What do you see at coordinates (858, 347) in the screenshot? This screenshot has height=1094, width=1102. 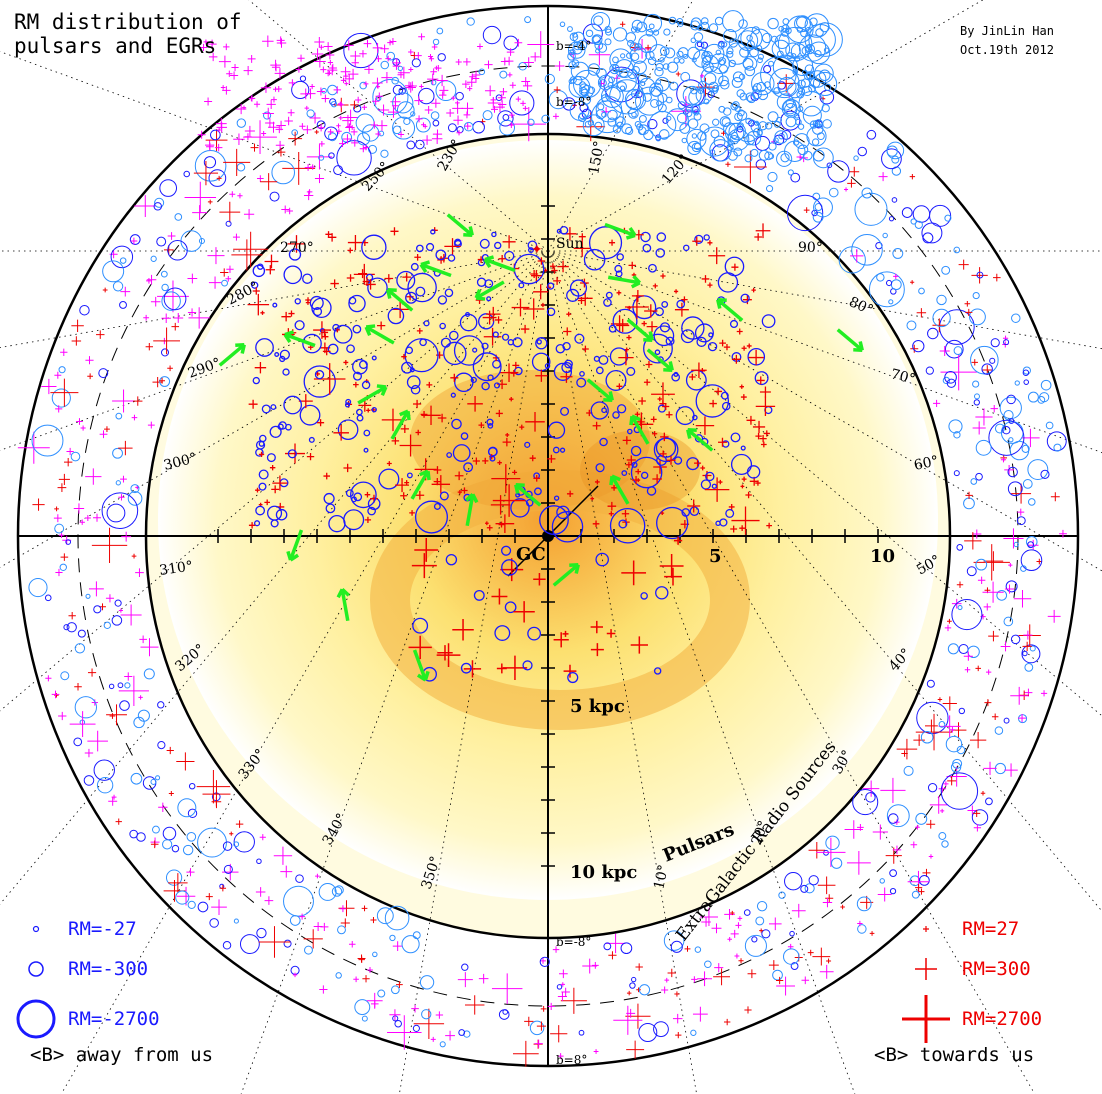 I see `field-arrow-head` at bounding box center [858, 347].